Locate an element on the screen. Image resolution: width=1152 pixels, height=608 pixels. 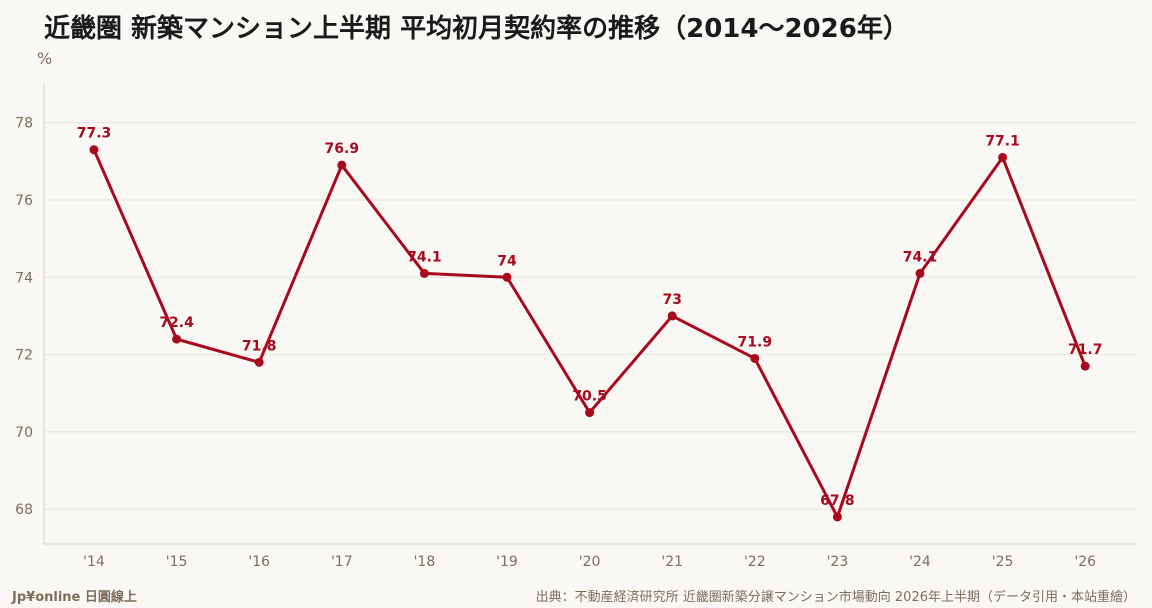
y-tick-label: 74 is located at coordinates (24, 278).